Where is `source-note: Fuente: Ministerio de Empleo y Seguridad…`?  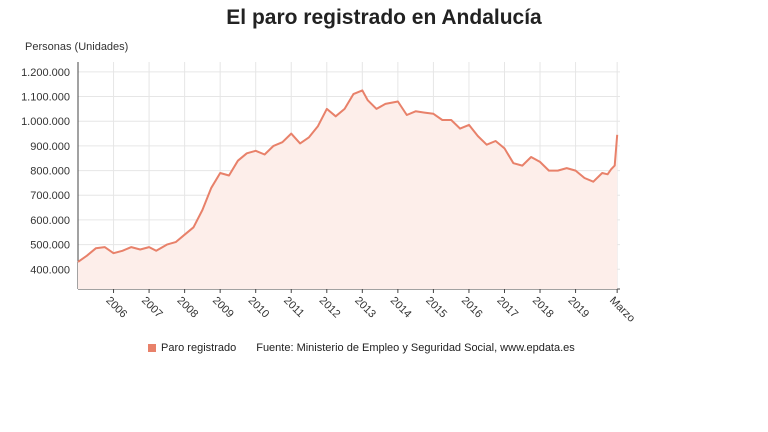
source-note: Fuente: Ministerio de Empleo y Seguridad… is located at coordinates (415, 348).